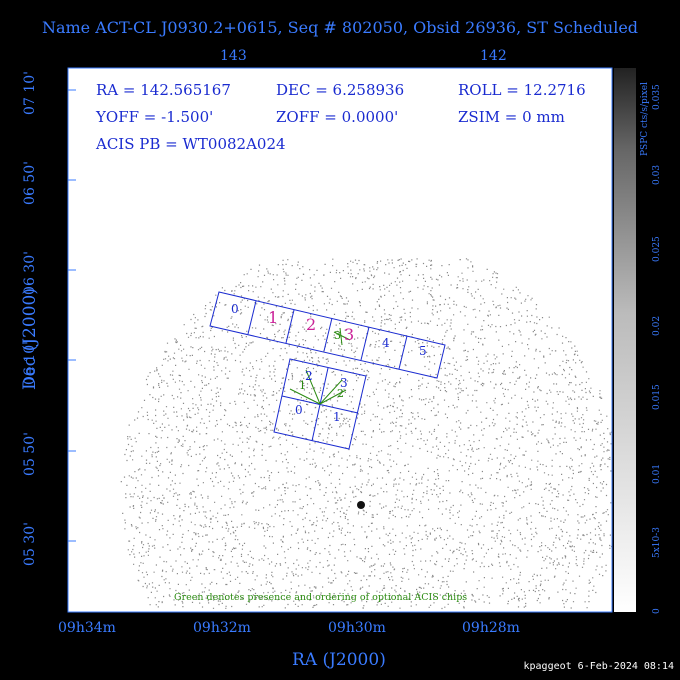 The width and height of the screenshot is (680, 680). What do you see at coordinates (491, 628) in the screenshot?
I see `bottom-tick-0928: 09h28m` at bounding box center [491, 628].